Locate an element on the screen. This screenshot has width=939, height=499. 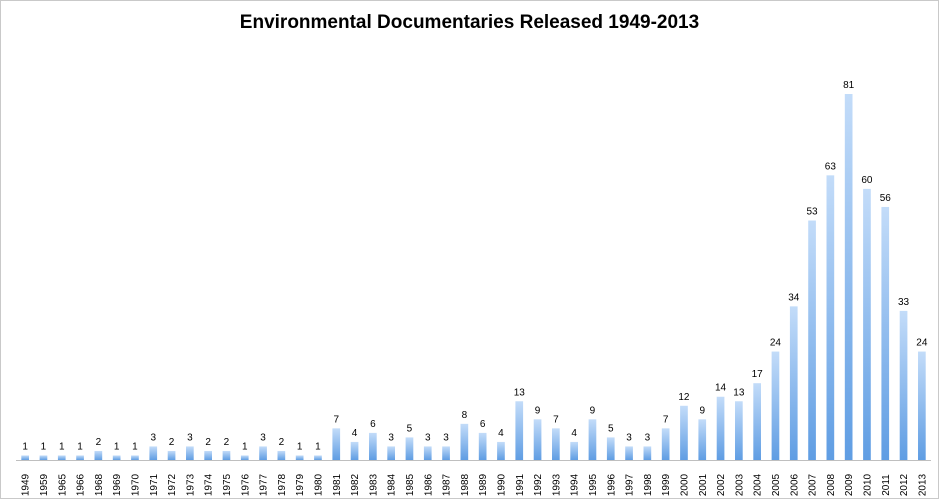
bar-1991 is located at coordinates (519, 430).